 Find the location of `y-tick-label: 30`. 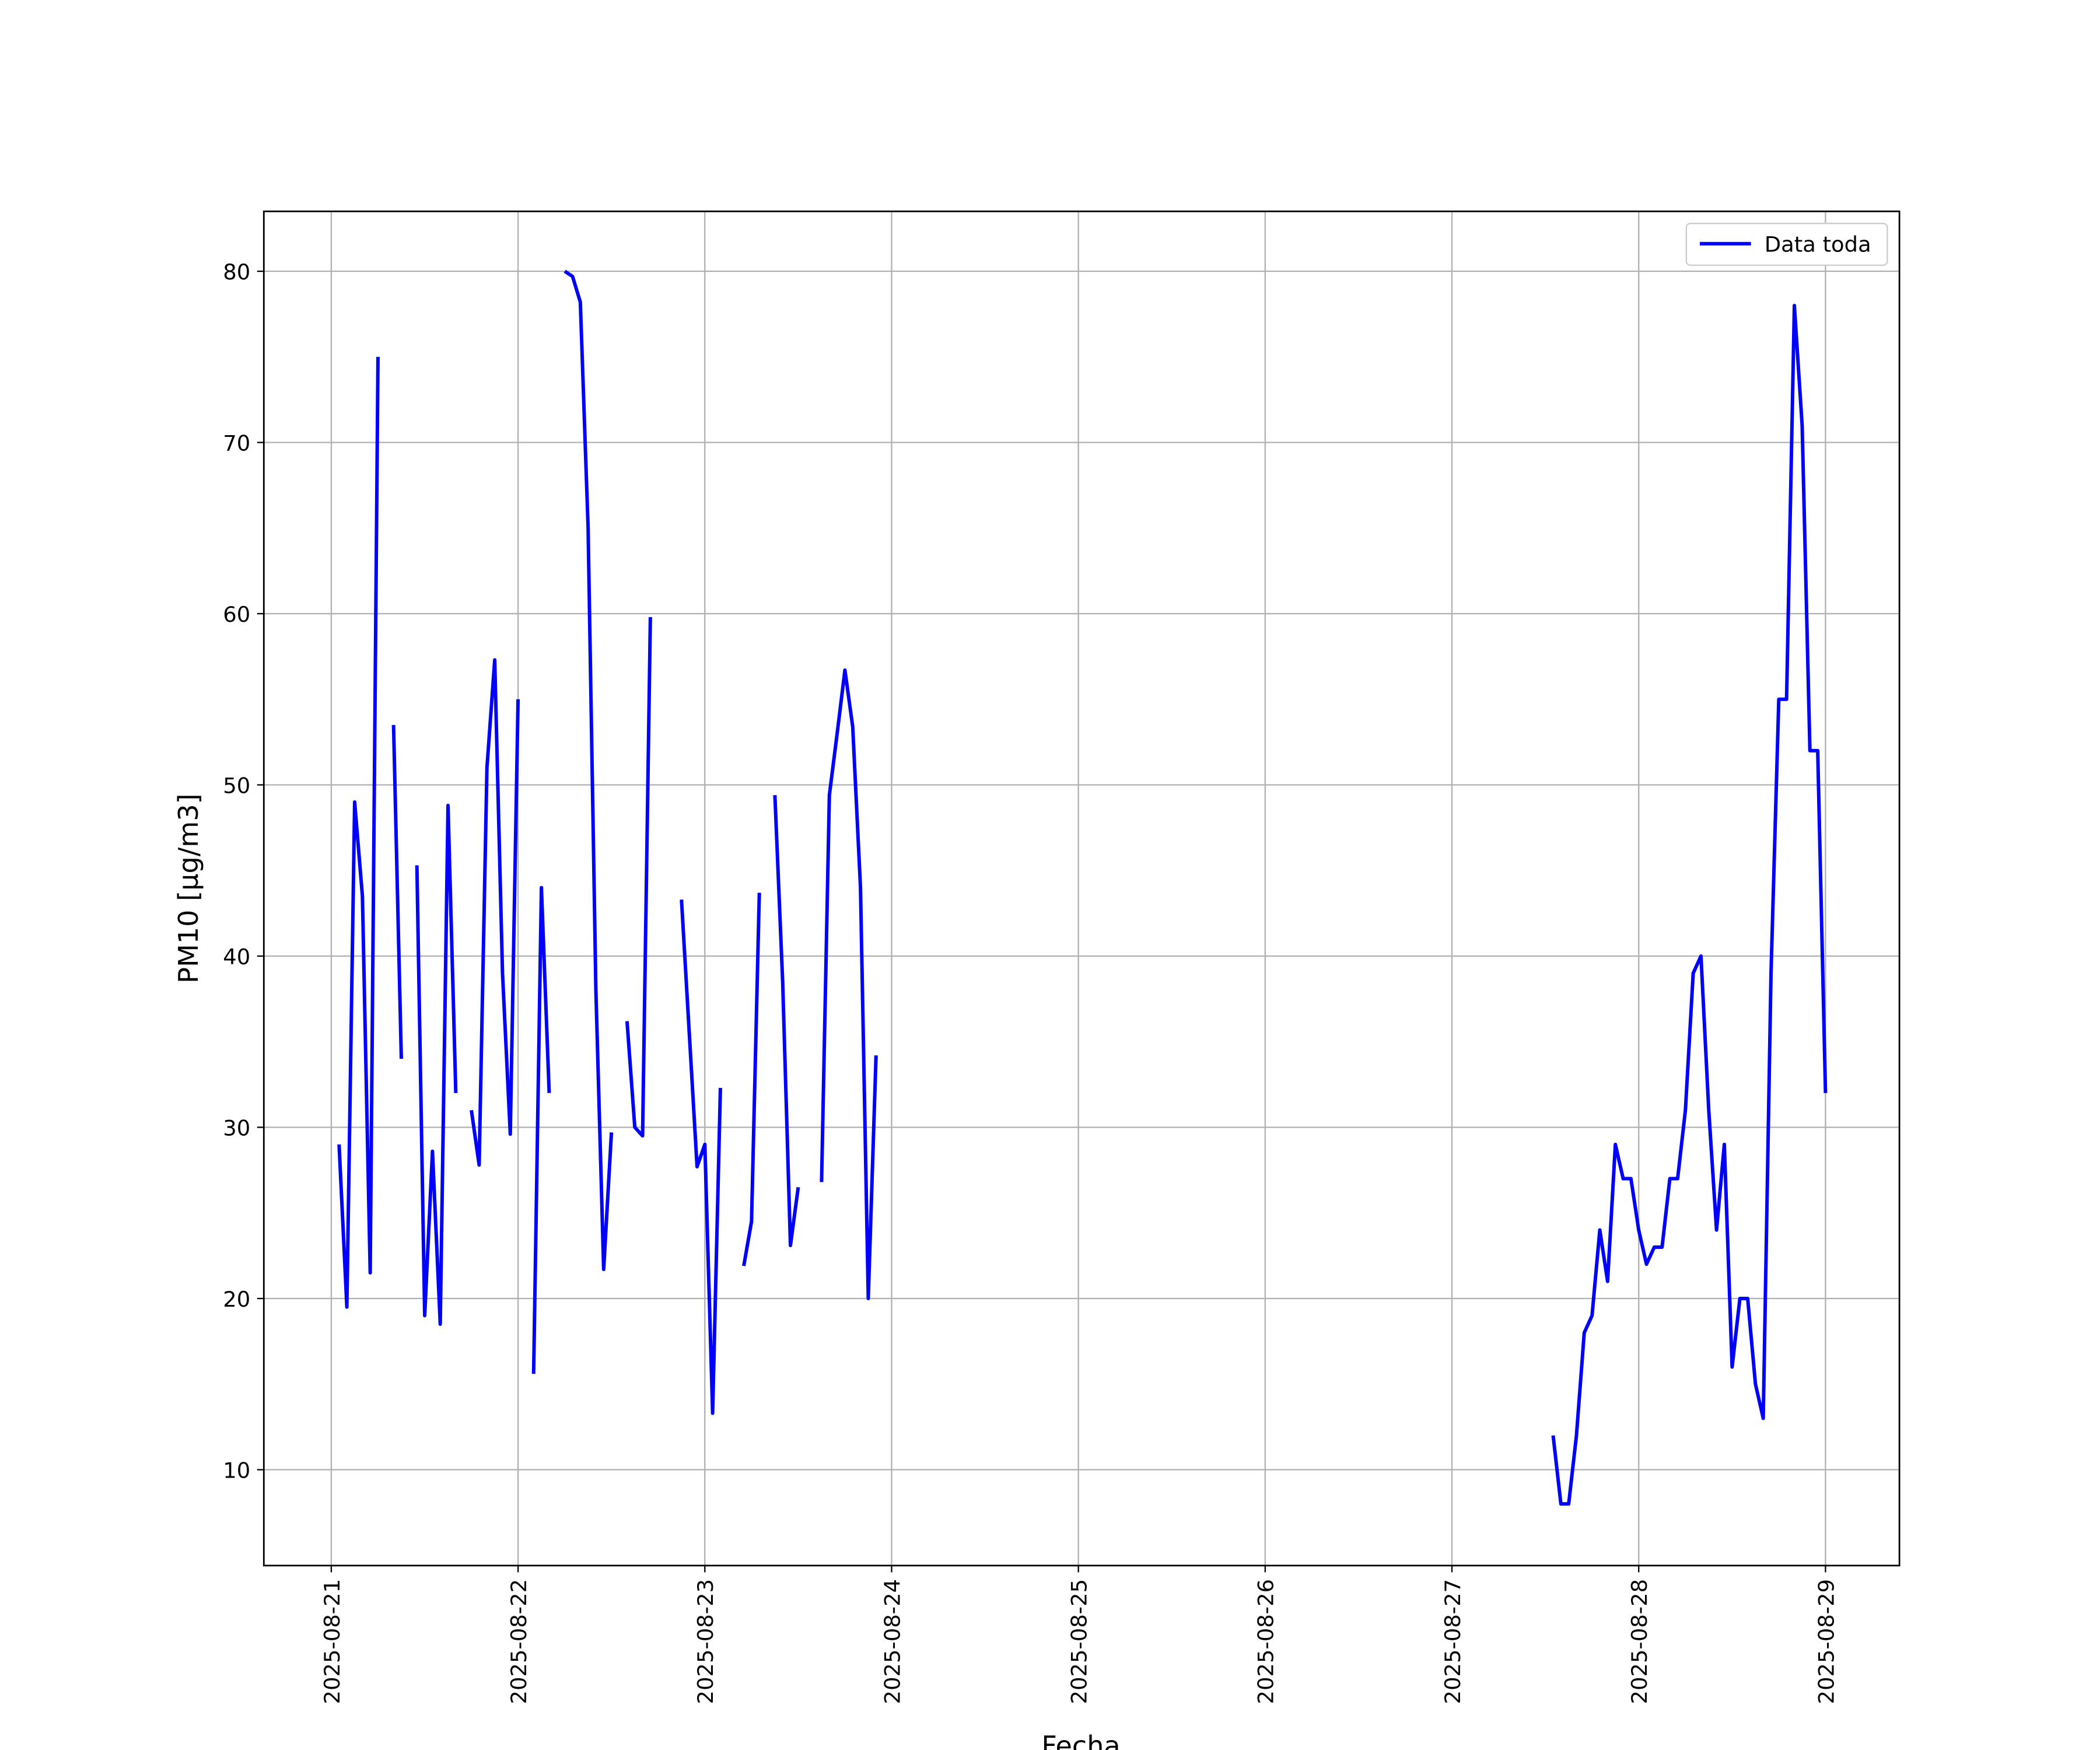

y-tick-label: 30 is located at coordinates (236, 1127).